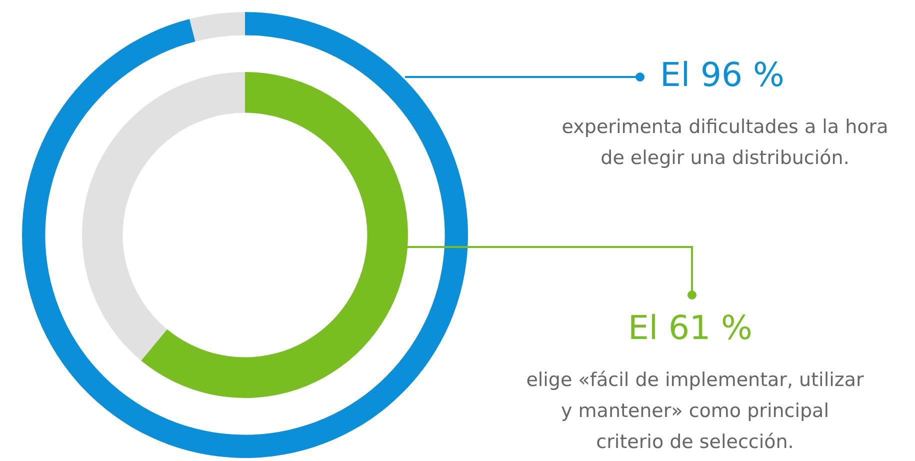 The image size is (915, 461). I want to click on text: experimenta dificultades a la hora de elegir una distribución., so click(725, 143).